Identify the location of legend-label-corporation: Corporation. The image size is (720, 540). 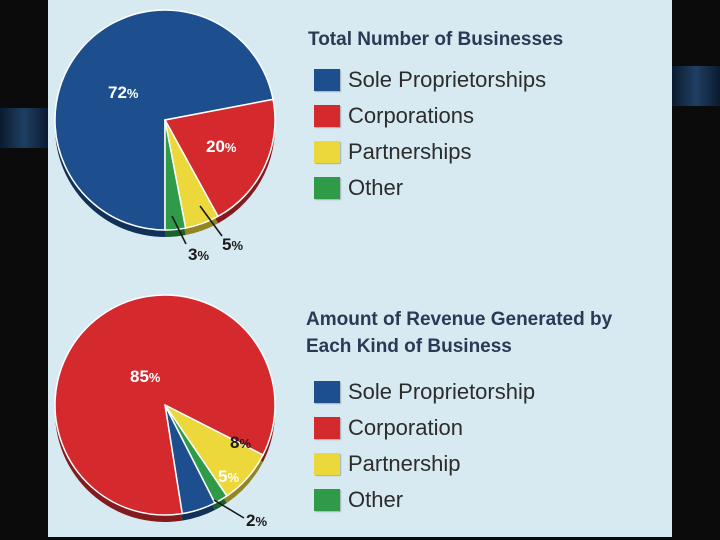
(405, 427).